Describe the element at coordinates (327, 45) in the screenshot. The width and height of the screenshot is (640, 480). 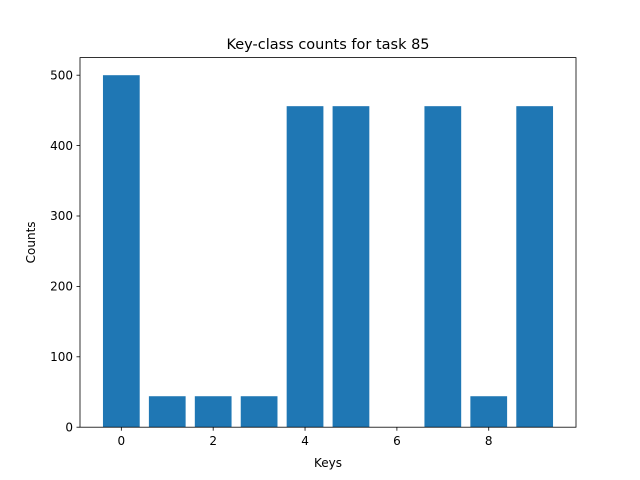
I see `chart-title: Key-class counts for task 85` at that location.